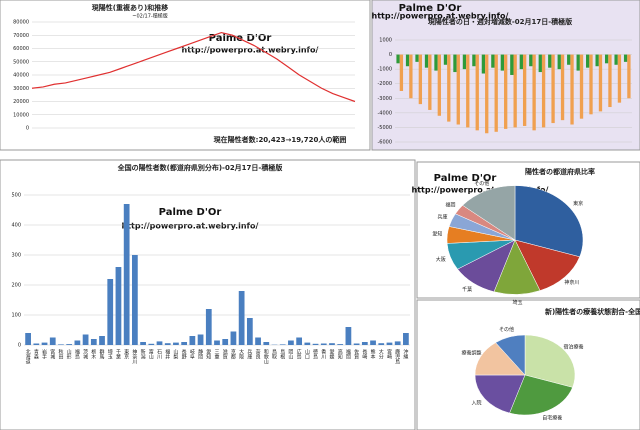 This screenshot has height=430, width=640. What do you see at coordinates (126, 354) in the screenshot?
I see `x-tick-label: 東京` at bounding box center [126, 354].